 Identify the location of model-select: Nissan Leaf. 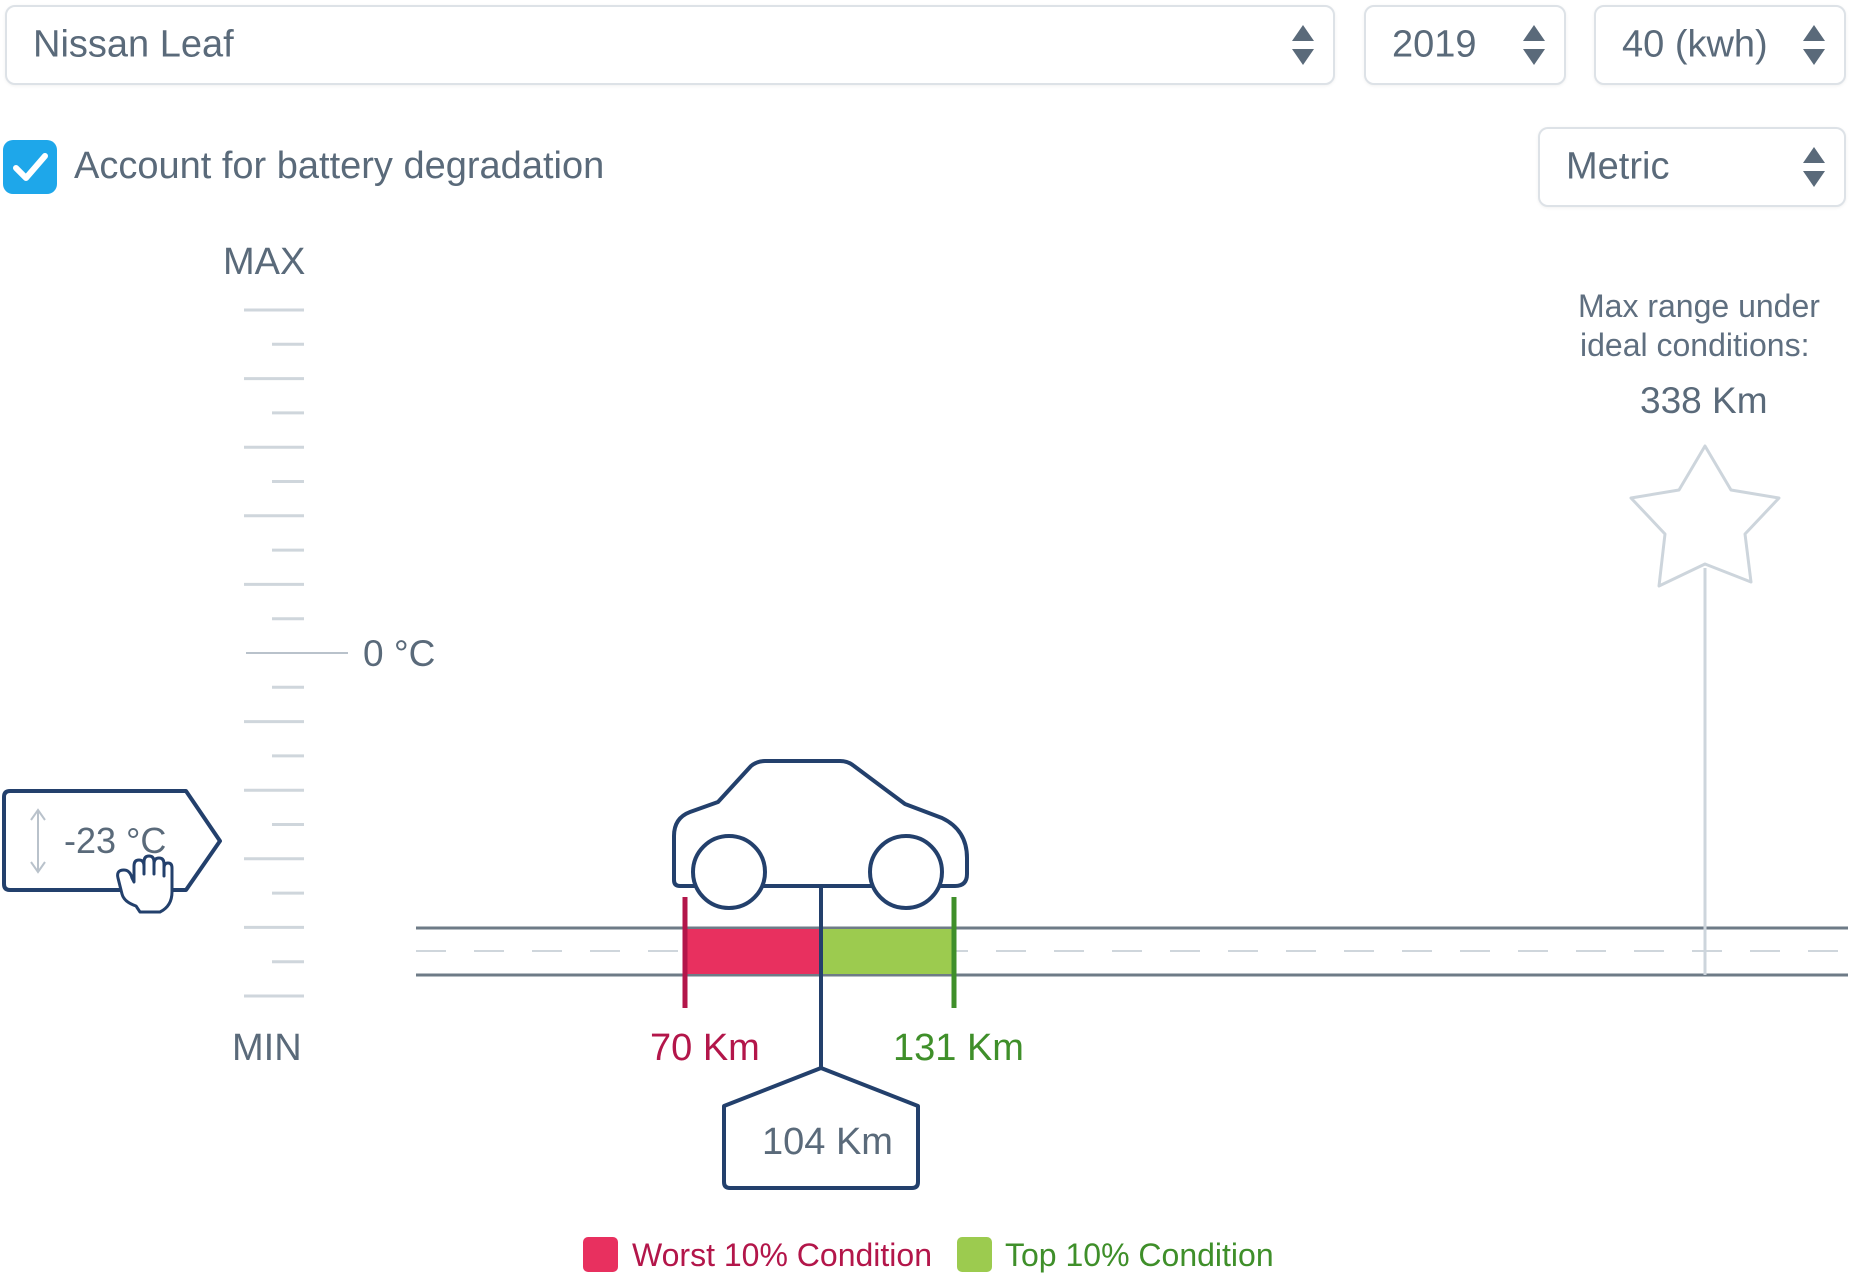
(670, 45).